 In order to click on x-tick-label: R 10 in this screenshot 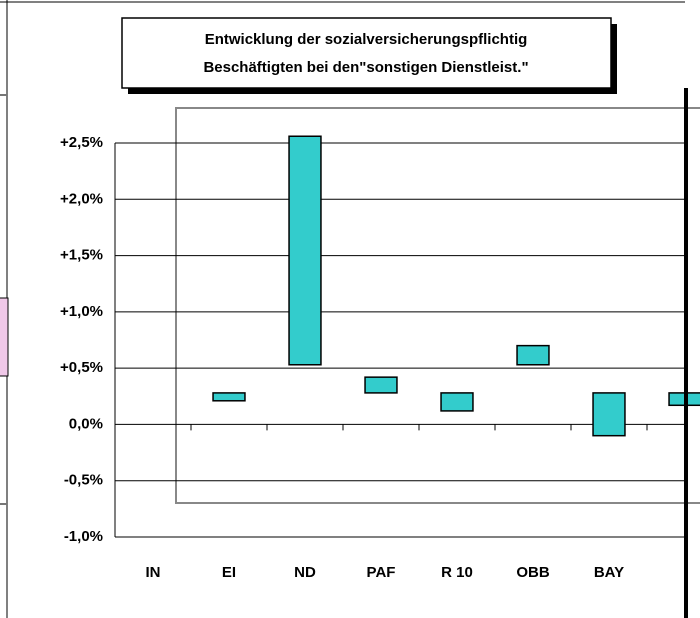, I will do `click(457, 572)`.